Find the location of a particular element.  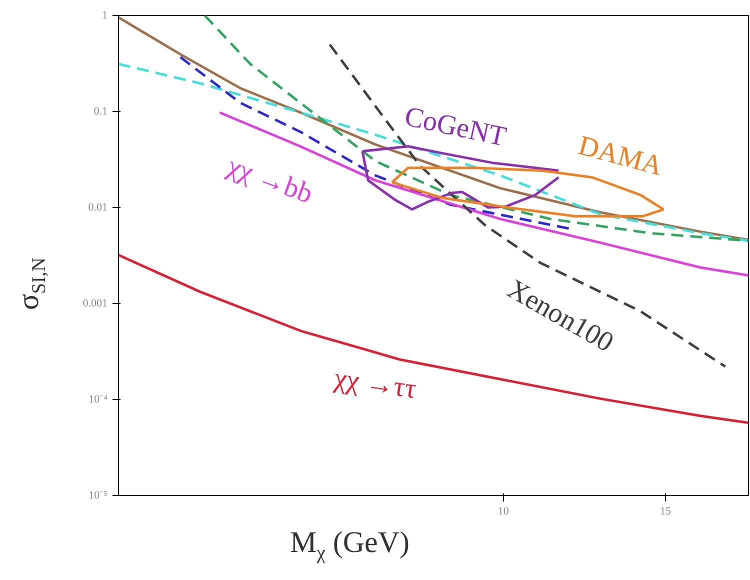

y-tick-label: 0.001 is located at coordinates (95, 304).